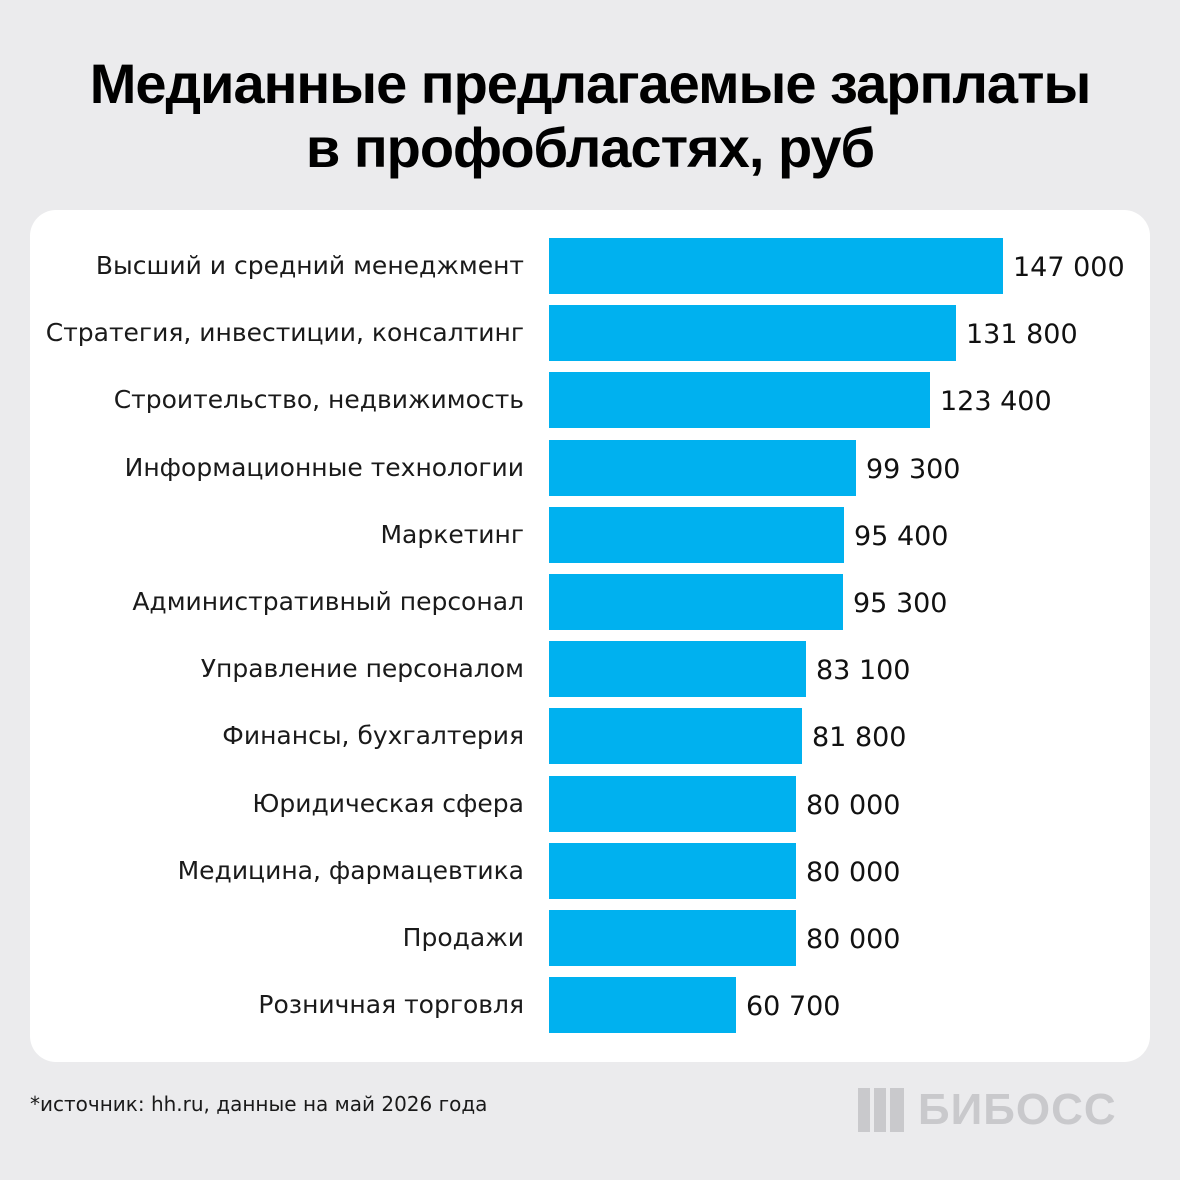  Describe the element at coordinates (1069, 267) in the screenshot. I see `value-label: 147 000` at that location.